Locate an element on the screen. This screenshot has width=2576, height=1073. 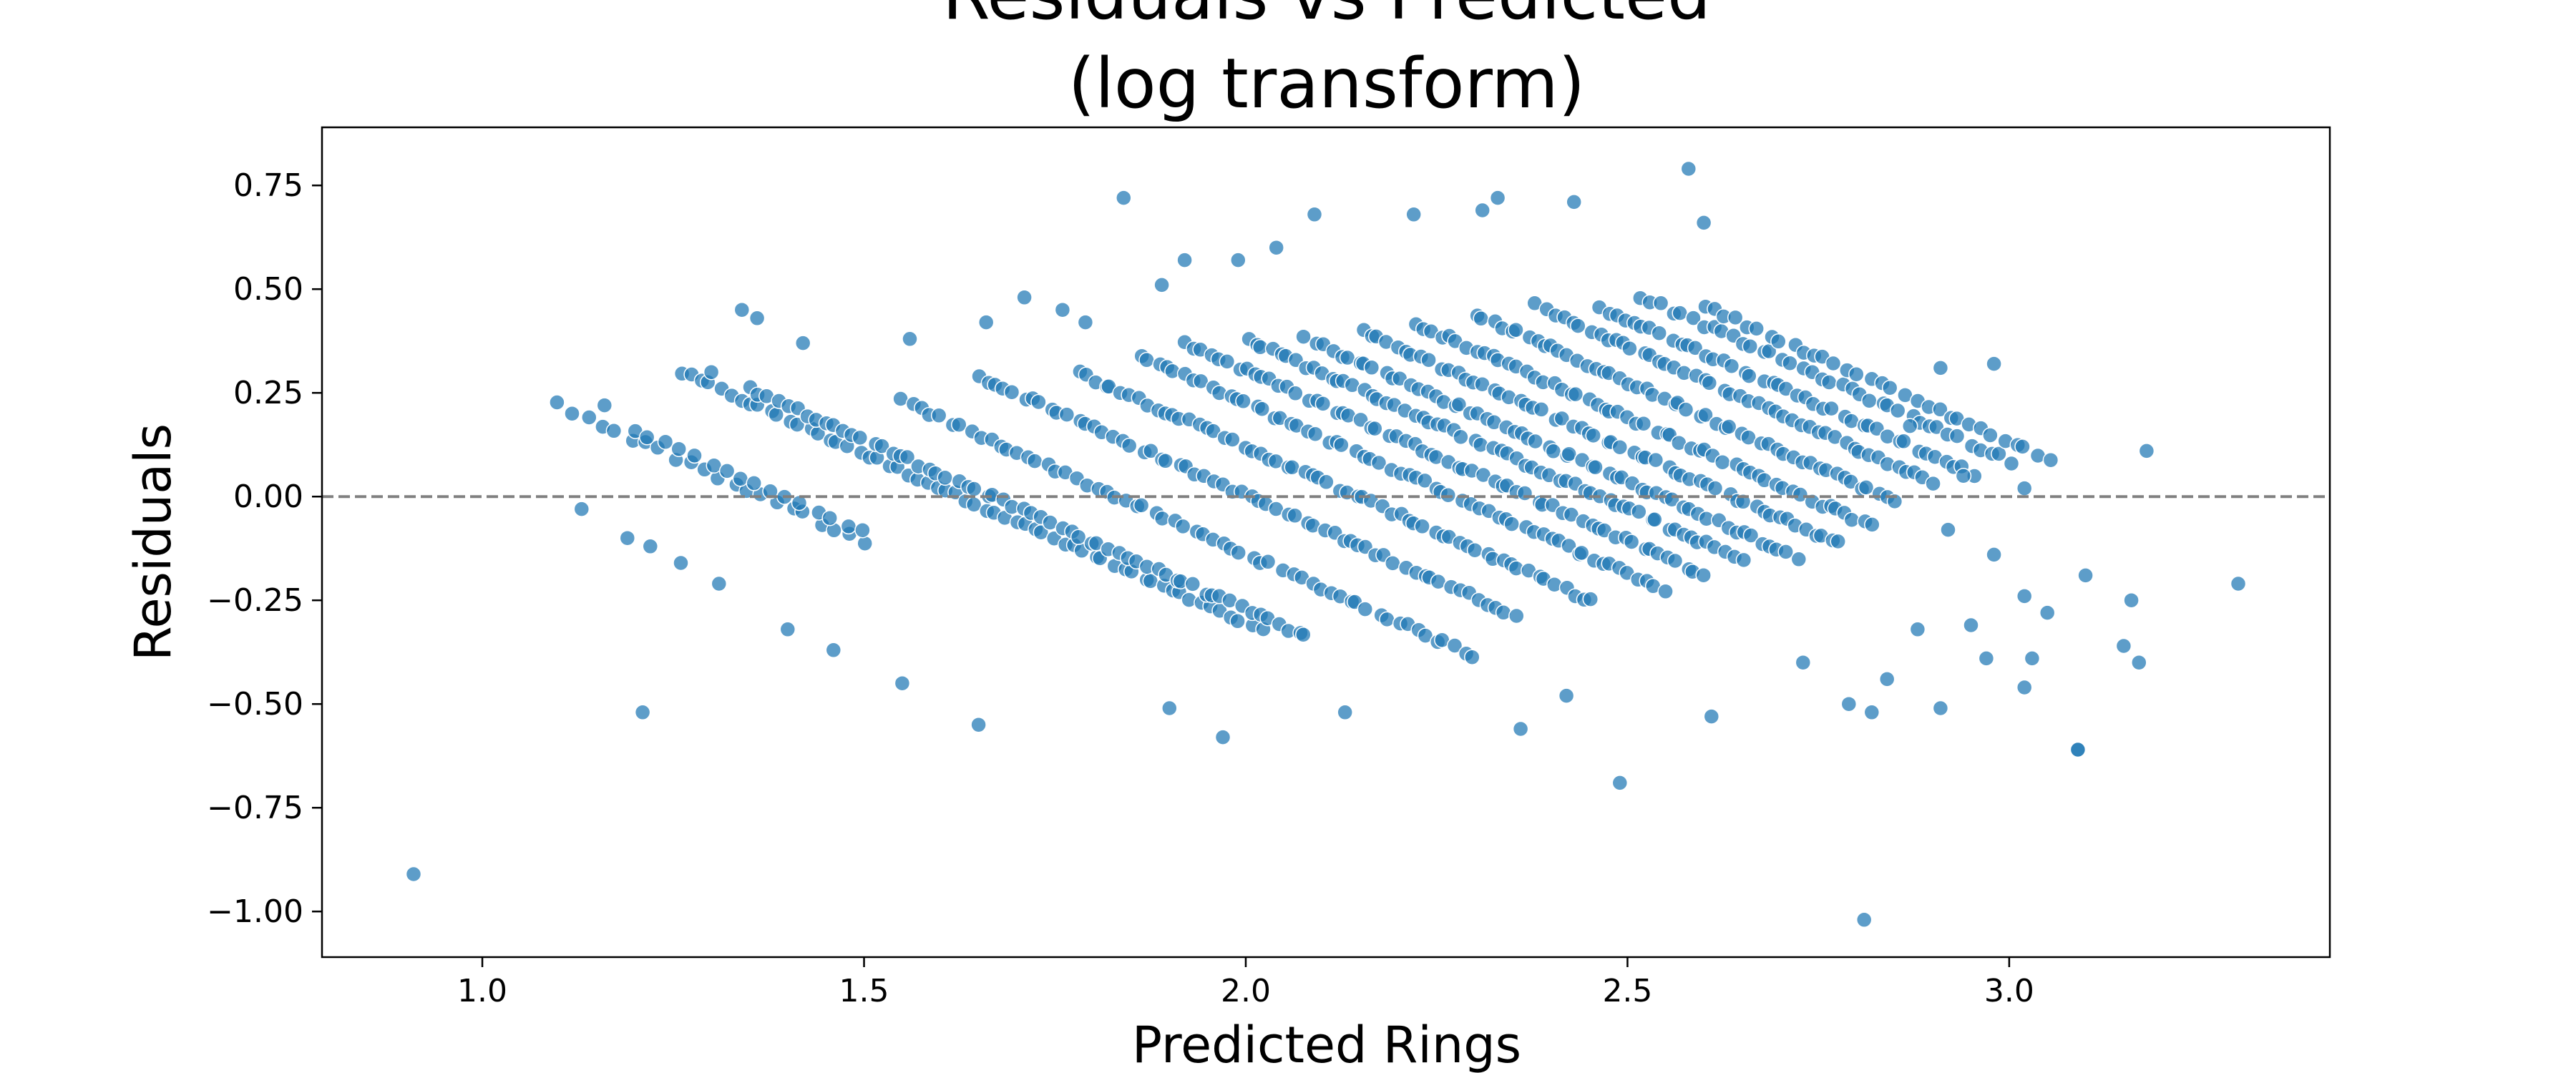
x-tick-label: 2.0 is located at coordinates (1246, 991).